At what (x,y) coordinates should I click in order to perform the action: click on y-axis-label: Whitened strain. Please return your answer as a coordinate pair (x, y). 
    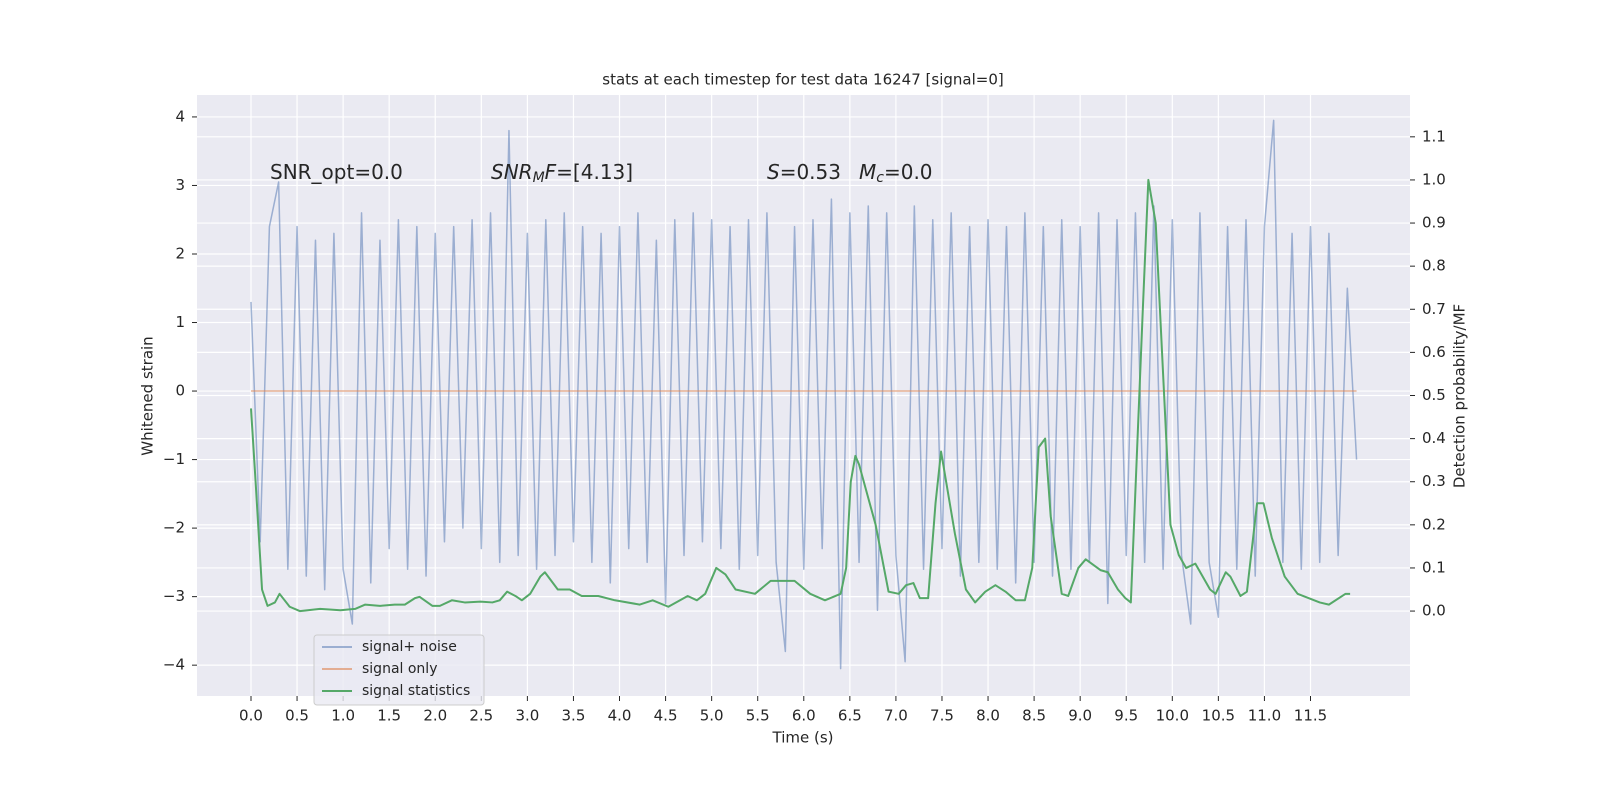
    Looking at the image, I should click on (148, 395).